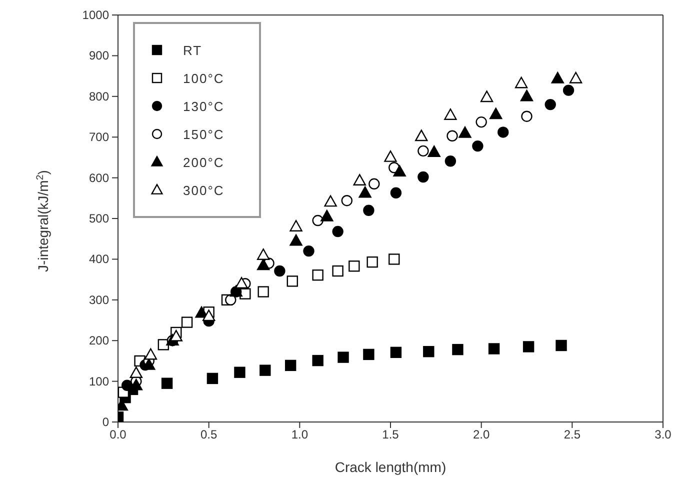 The image size is (683, 495). Describe the element at coordinates (99, 299) in the screenshot. I see `y-tick-label: 300` at that location.